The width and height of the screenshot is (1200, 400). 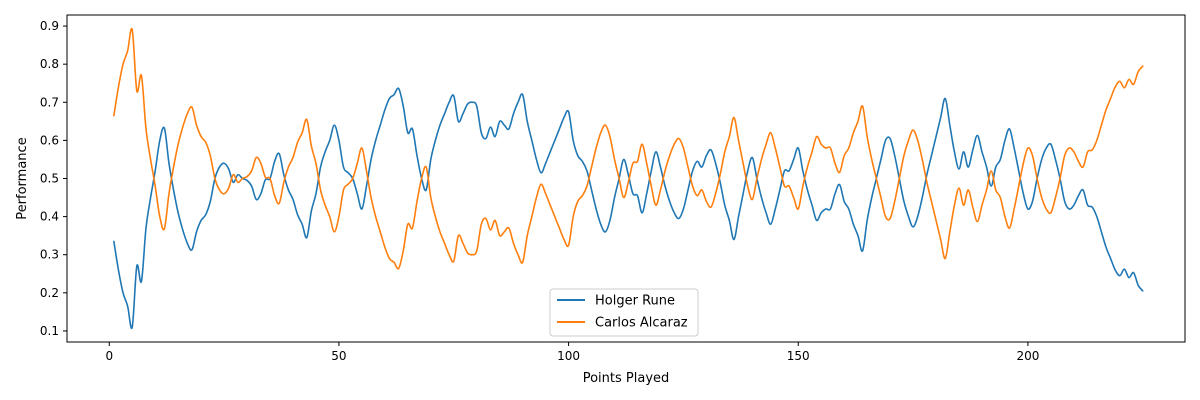 I want to click on y-tick-label: 0.5, so click(x=49, y=179).